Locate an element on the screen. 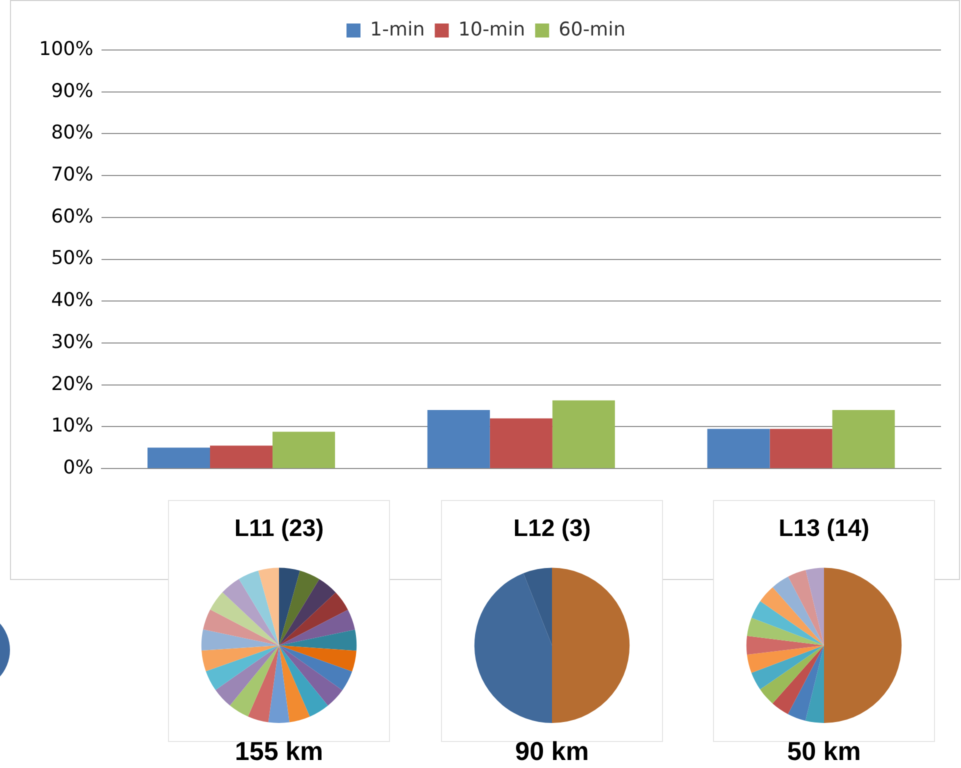 The height and width of the screenshot is (768, 961). chart-title: L12 (3) is located at coordinates (552, 528).